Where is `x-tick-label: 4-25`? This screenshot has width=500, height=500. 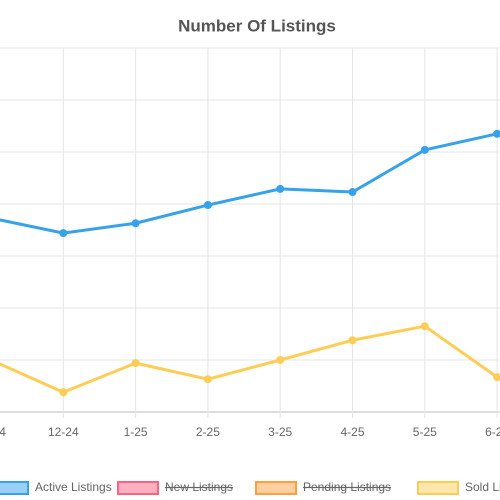 x-tick-label: 4-25 is located at coordinates (352, 432).